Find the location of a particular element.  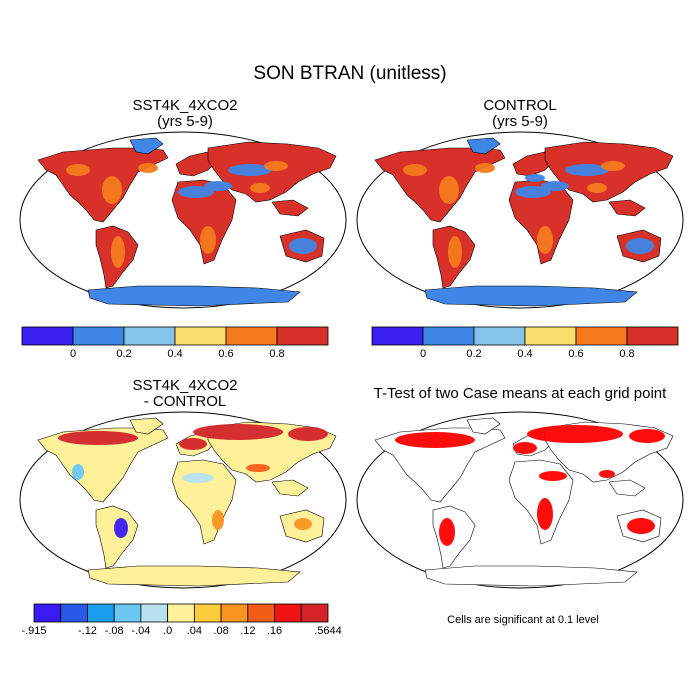

colorbar-tick-label: -.08 is located at coordinates (114, 631).